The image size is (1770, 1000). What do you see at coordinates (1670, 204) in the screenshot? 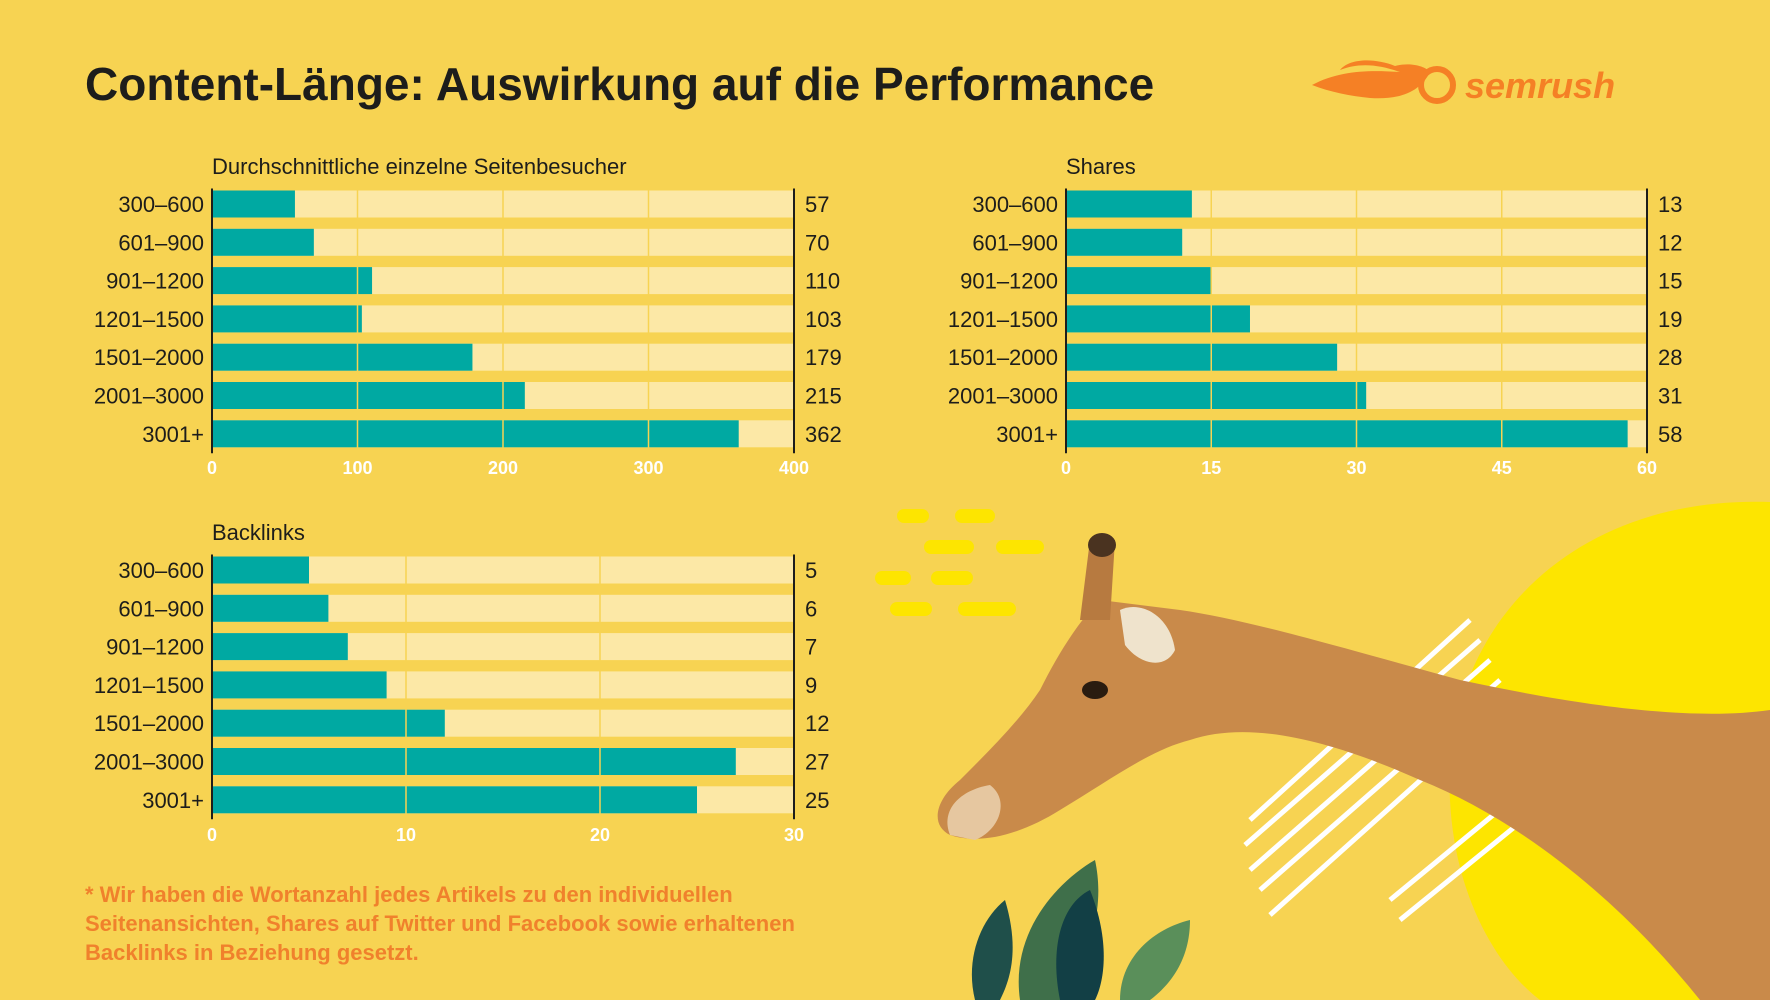
I see `value-label: 13` at bounding box center [1670, 204].